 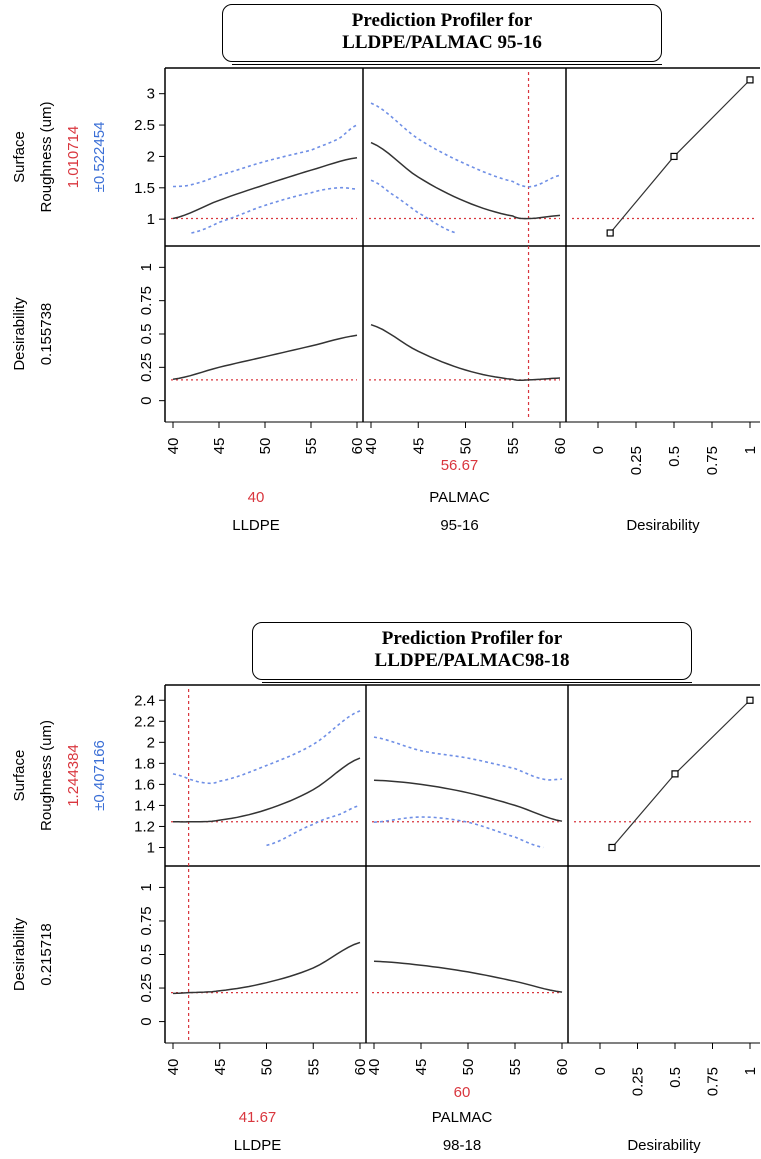 What do you see at coordinates (144, 826) in the screenshot?
I see `profiler-2-resp-ytick-label: 1.2` at bounding box center [144, 826].